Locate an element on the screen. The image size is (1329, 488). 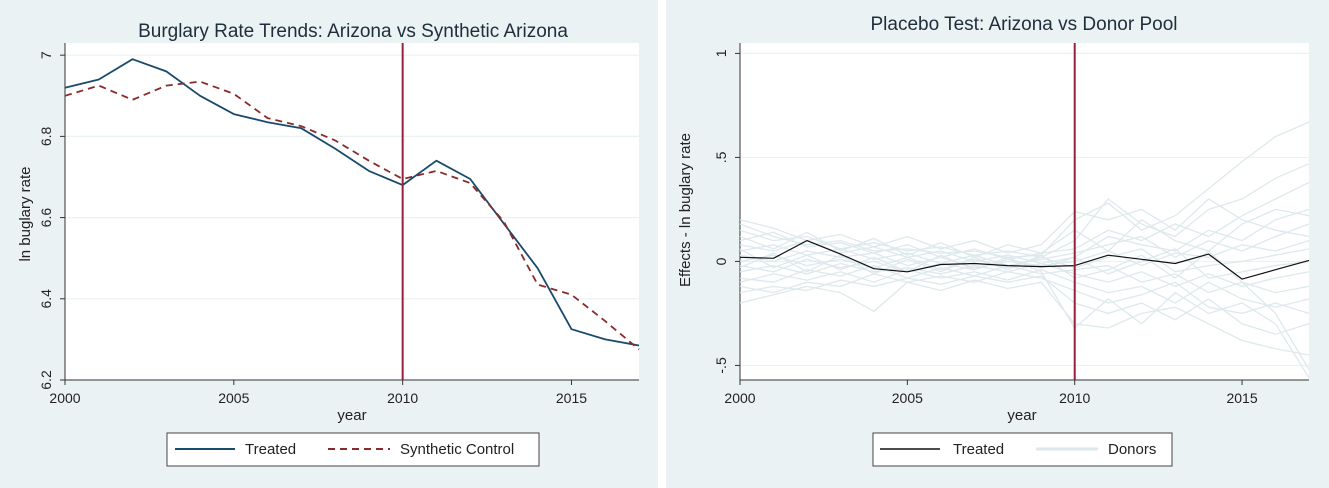
y-tick-label: 0 is located at coordinates (721, 261).